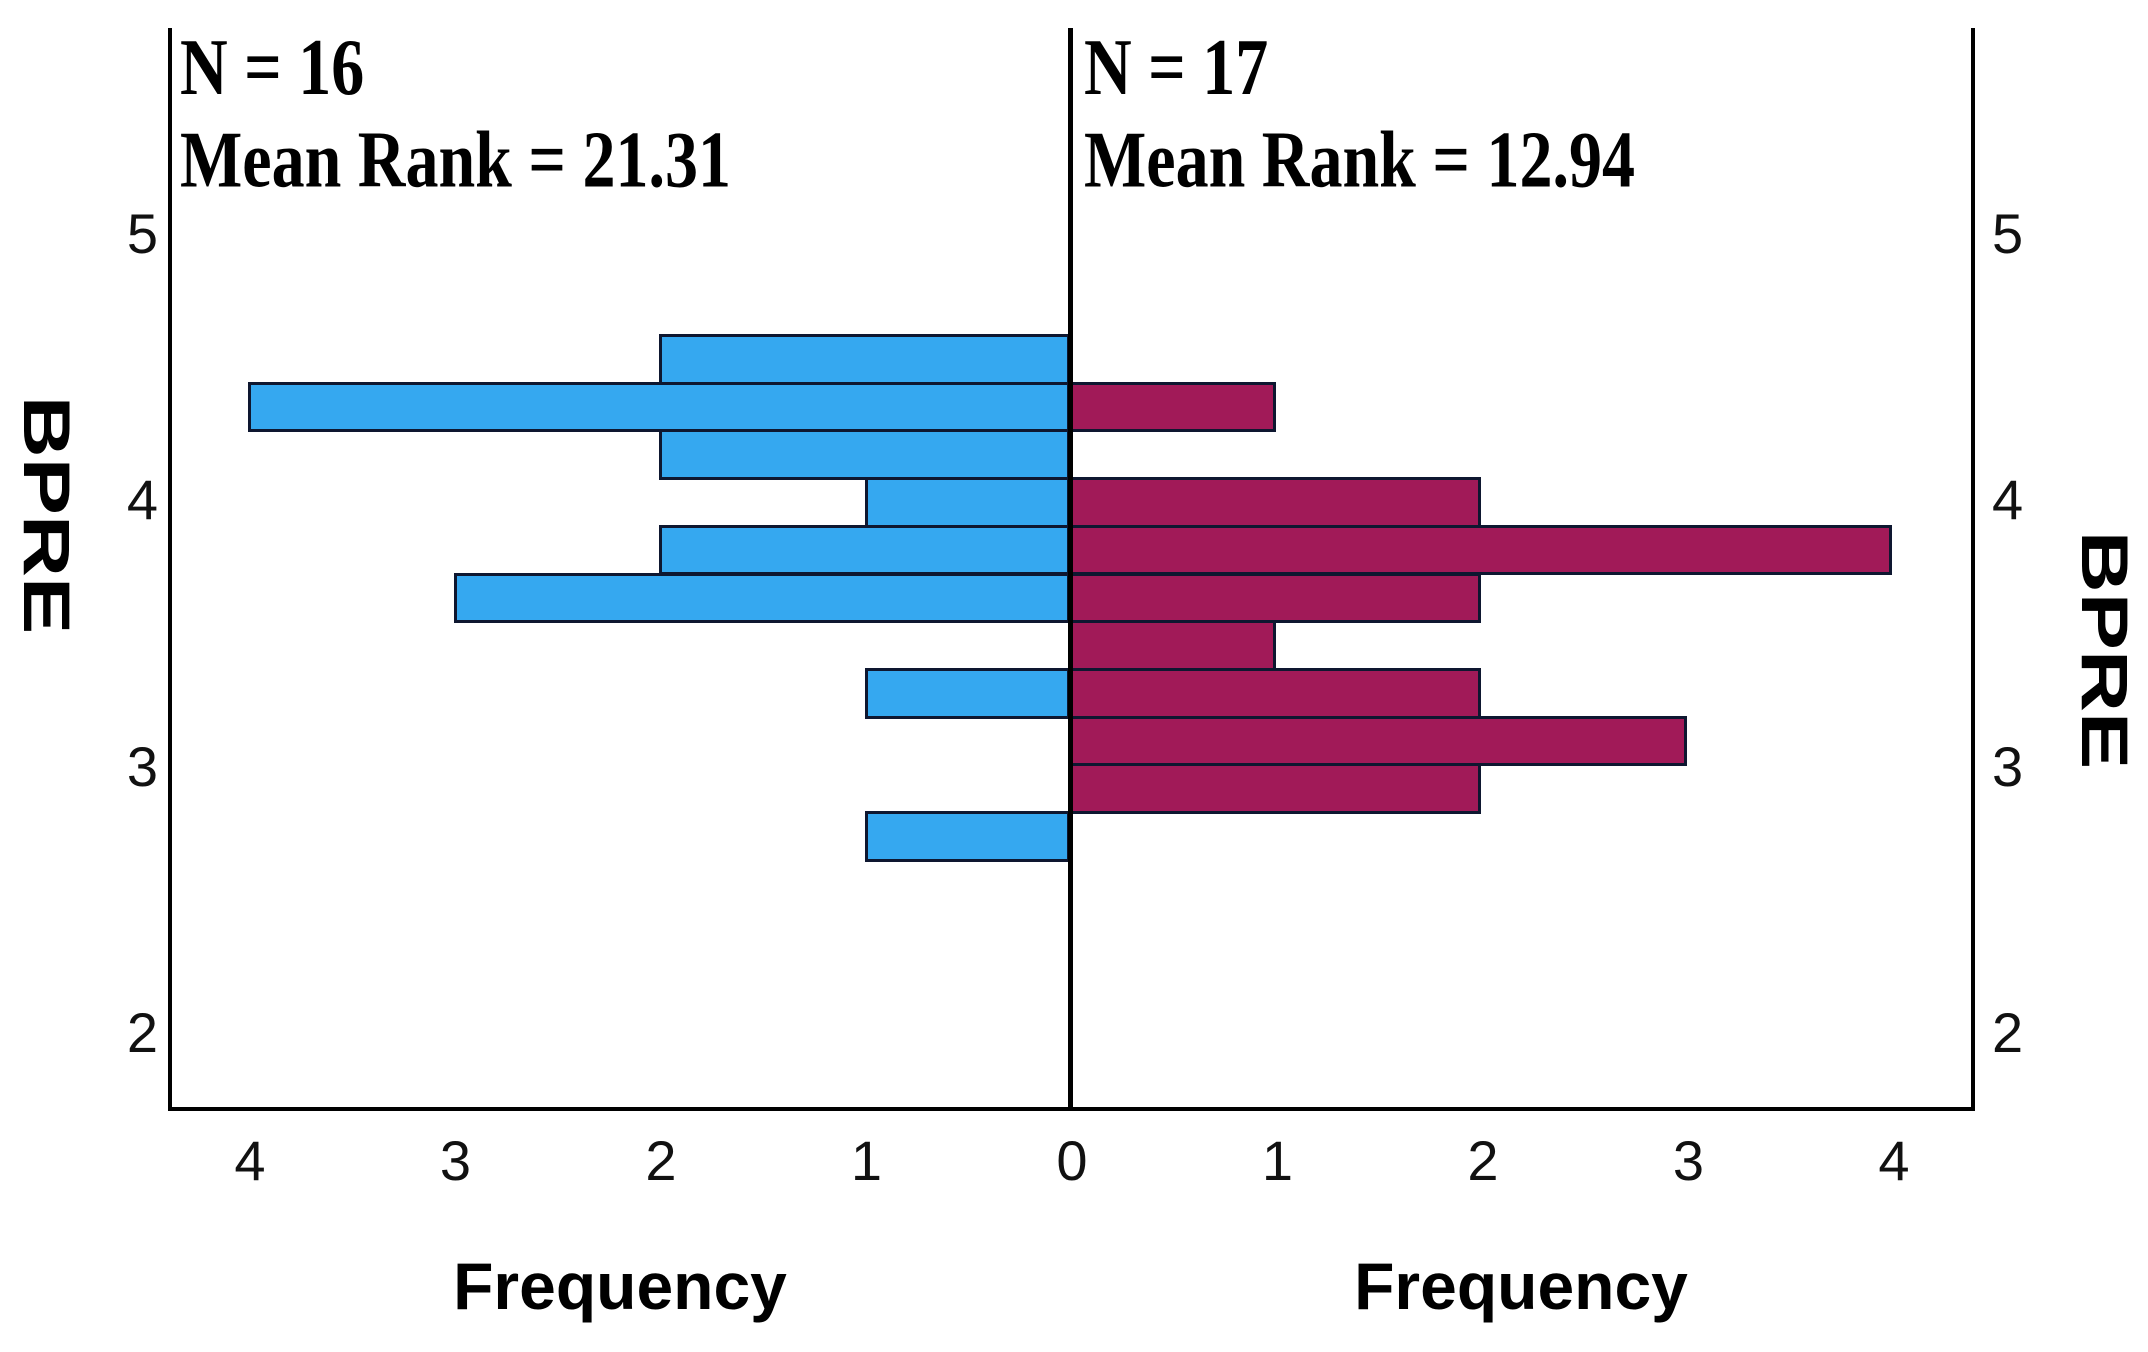 The height and width of the screenshot is (1352, 2148). Describe the element at coordinates (661, 1160) in the screenshot. I see `x-tick-left-panel-2: 2` at that location.